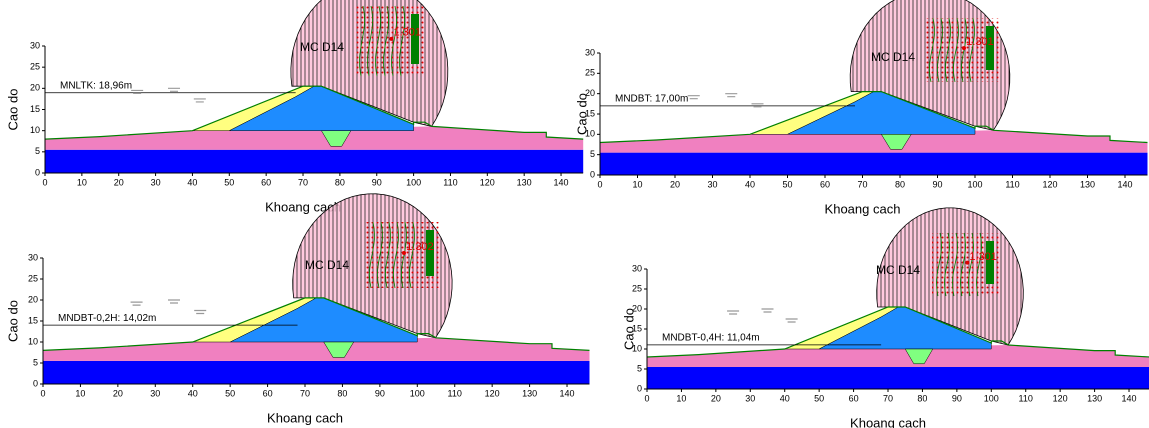  Describe the element at coordinates (96, 85) in the screenshot. I see `water-label: MNLTK: 18,96m` at that location.